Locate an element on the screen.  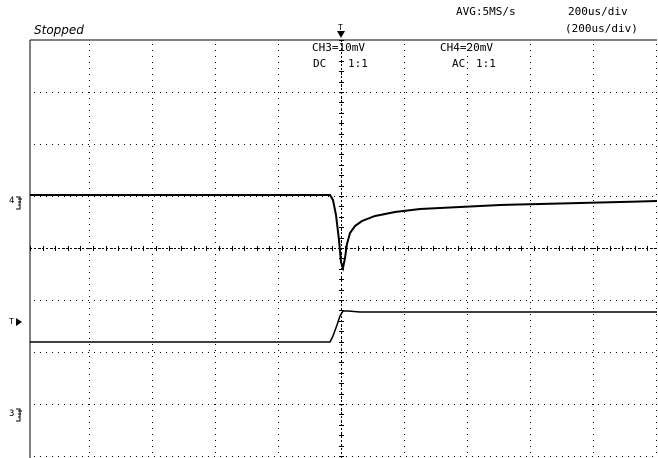
ch3-scale: CH3=10mV is located at coordinates (338, 47).